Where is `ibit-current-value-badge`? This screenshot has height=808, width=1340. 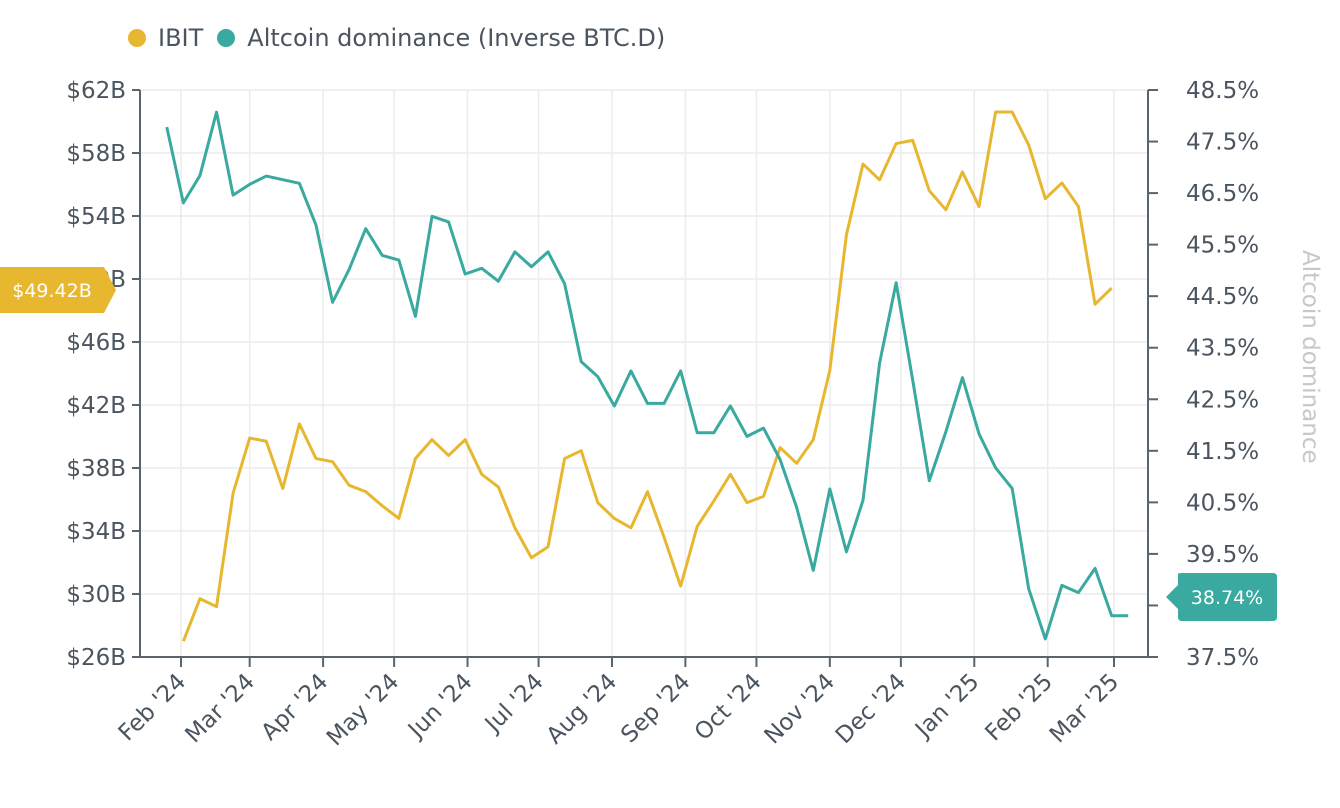 ibit-current-value-badge is located at coordinates (58, 290).